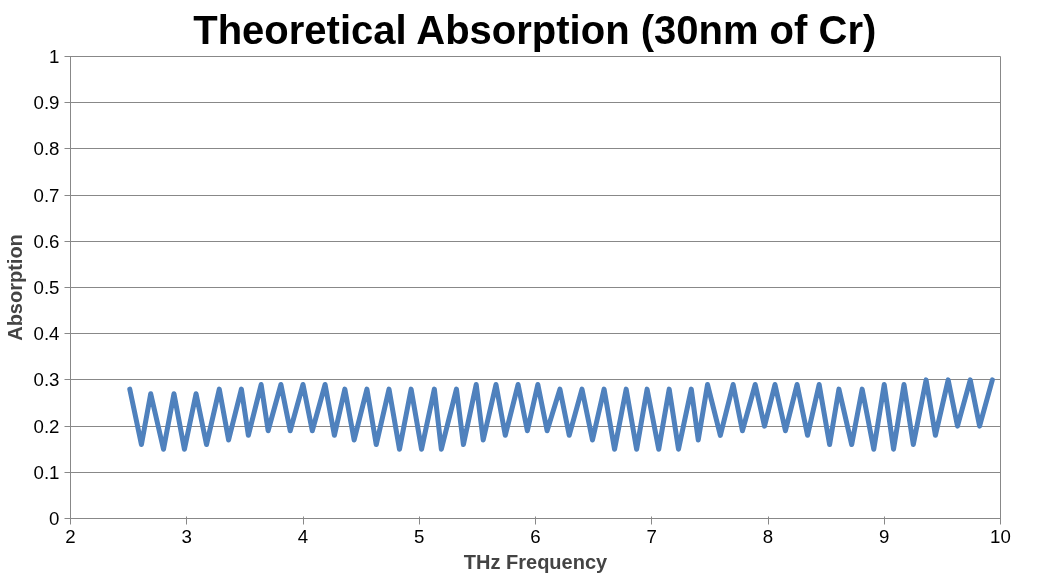 This screenshot has width=1047, height=581. What do you see at coordinates (768, 536) in the screenshot?
I see `x-tick-label: 8` at bounding box center [768, 536].